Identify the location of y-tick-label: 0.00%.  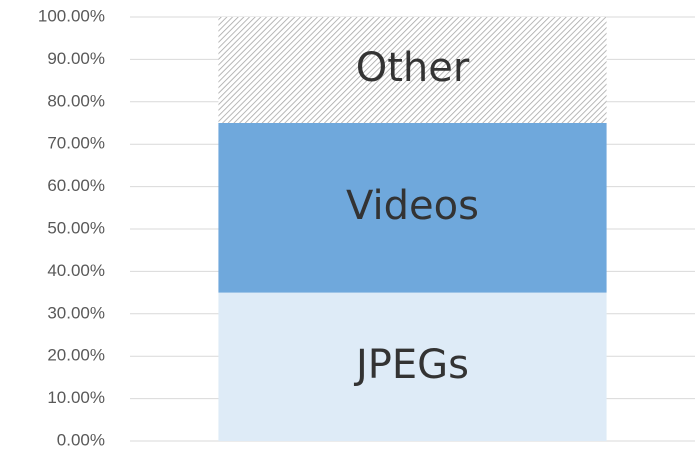
(81, 439).